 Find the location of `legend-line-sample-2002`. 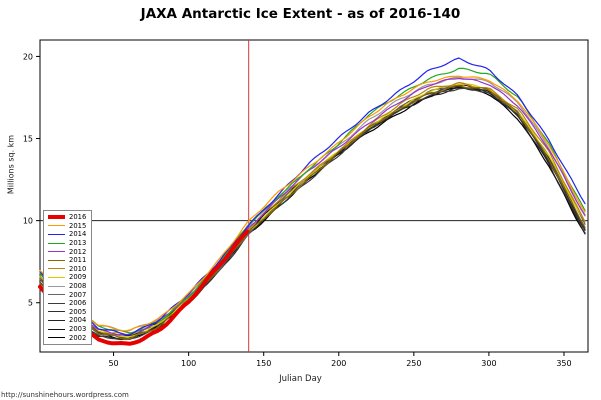

legend-line-sample-2002 is located at coordinates (56, 338).